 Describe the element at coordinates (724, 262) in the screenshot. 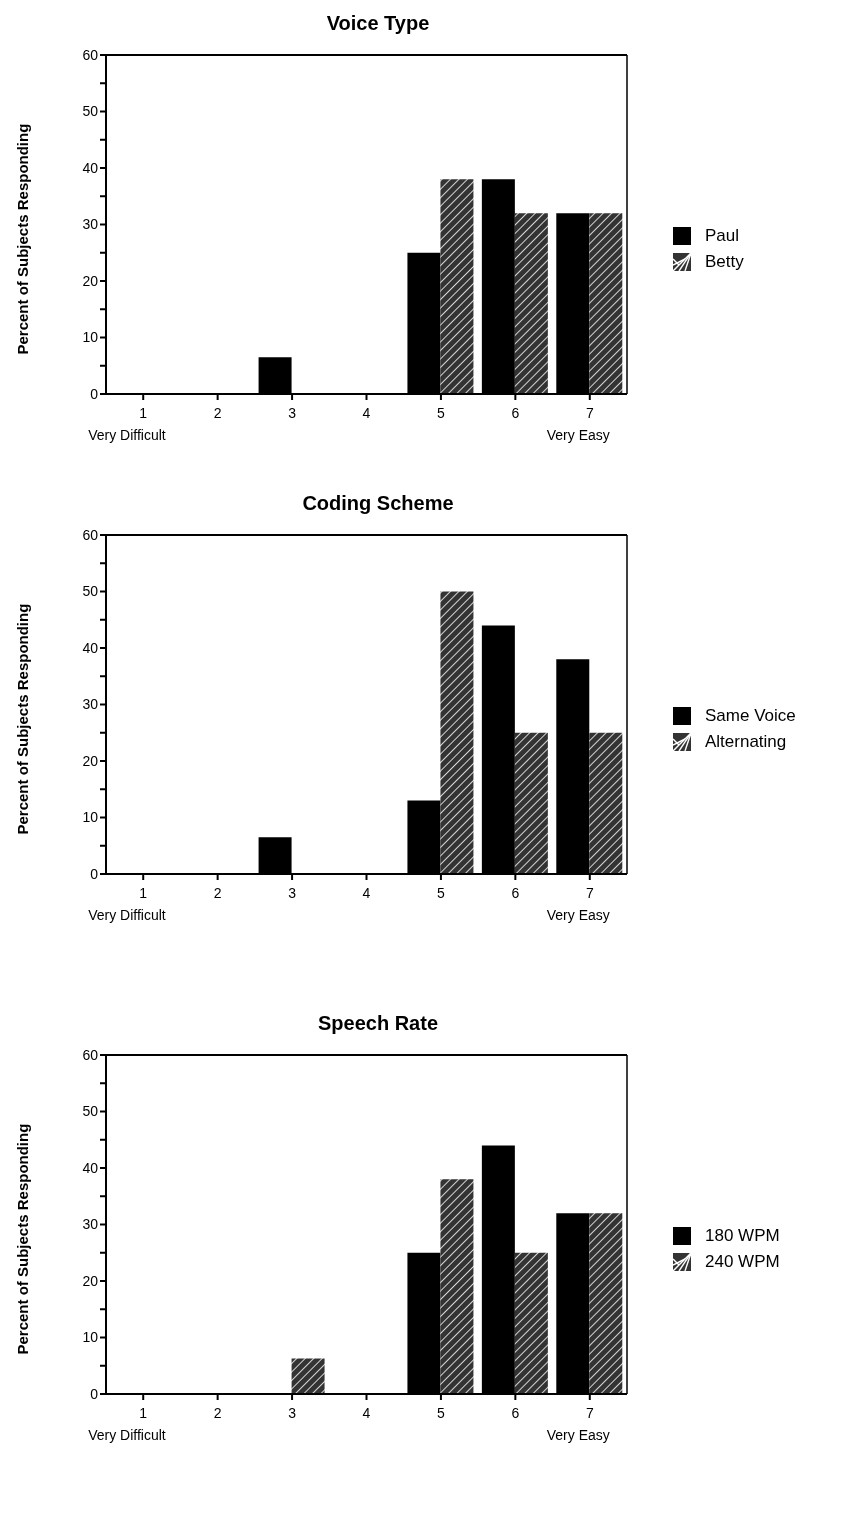

I see `text: Betty` at that location.